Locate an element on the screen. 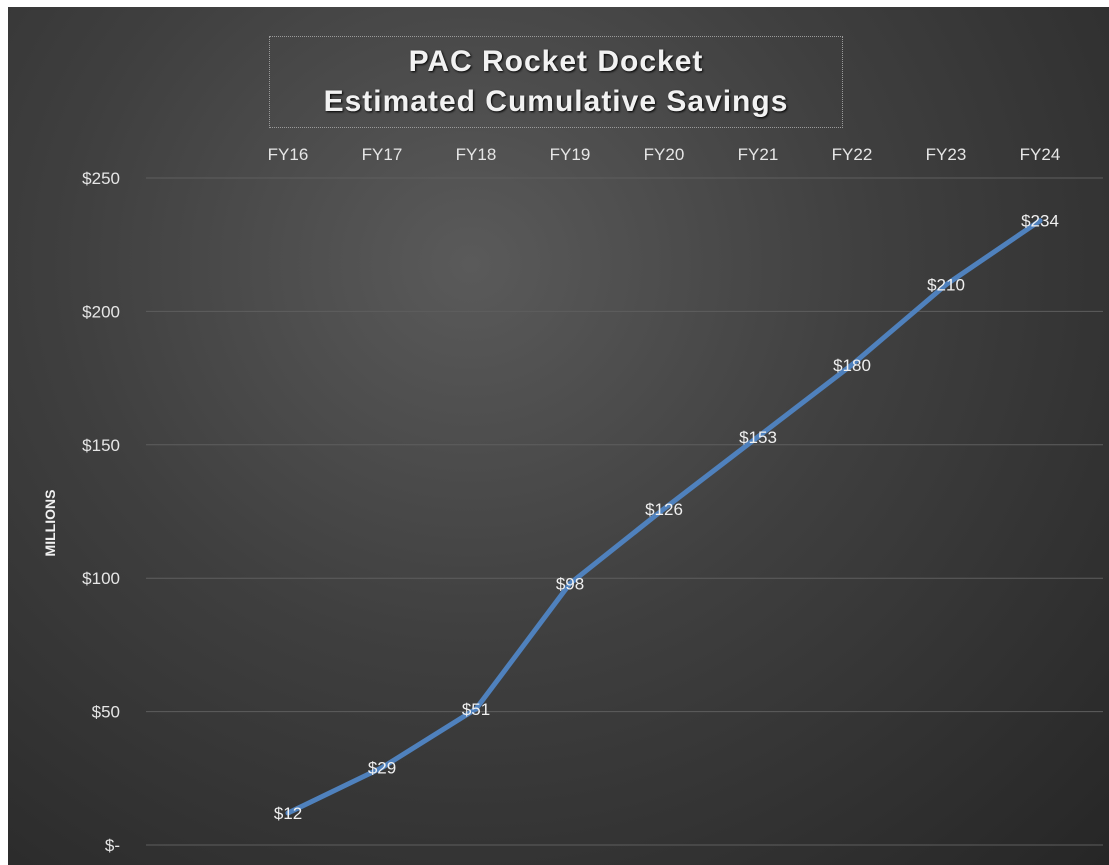 This screenshot has width=1109, height=865. chart-title-line-2: Estimated Cumulative Savings is located at coordinates (556, 101).